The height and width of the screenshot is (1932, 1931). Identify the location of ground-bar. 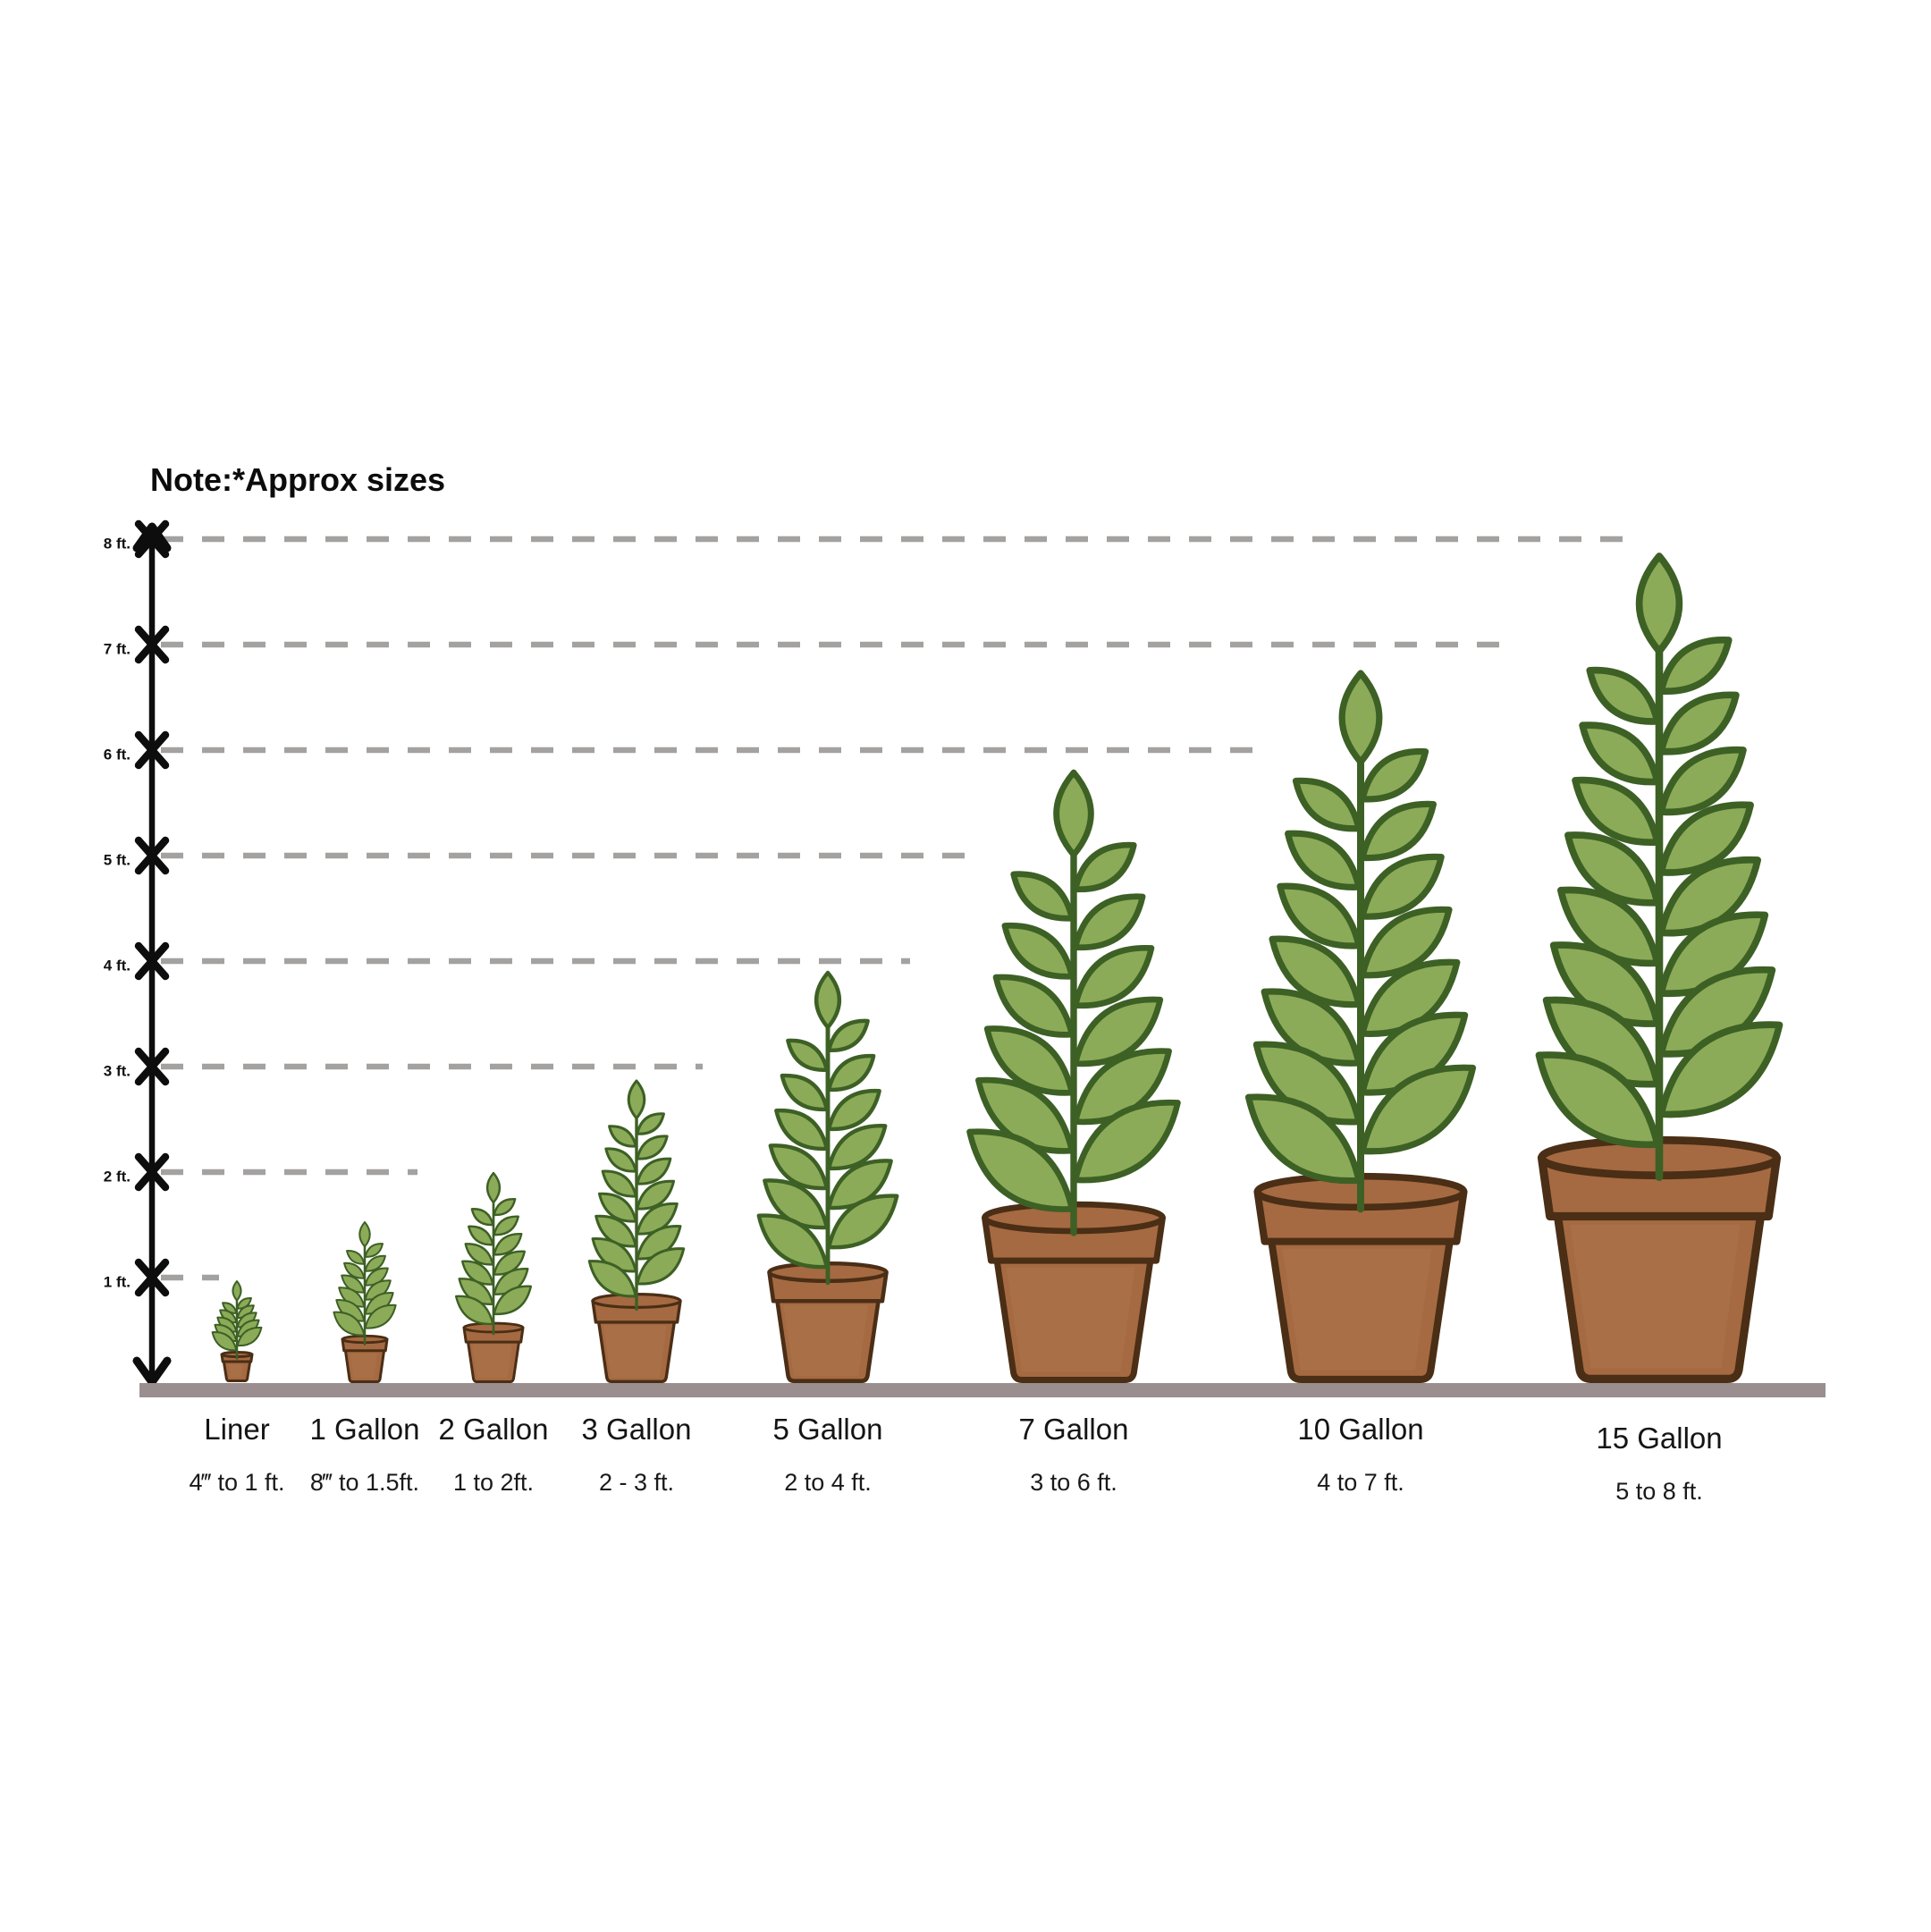
(982, 1390).